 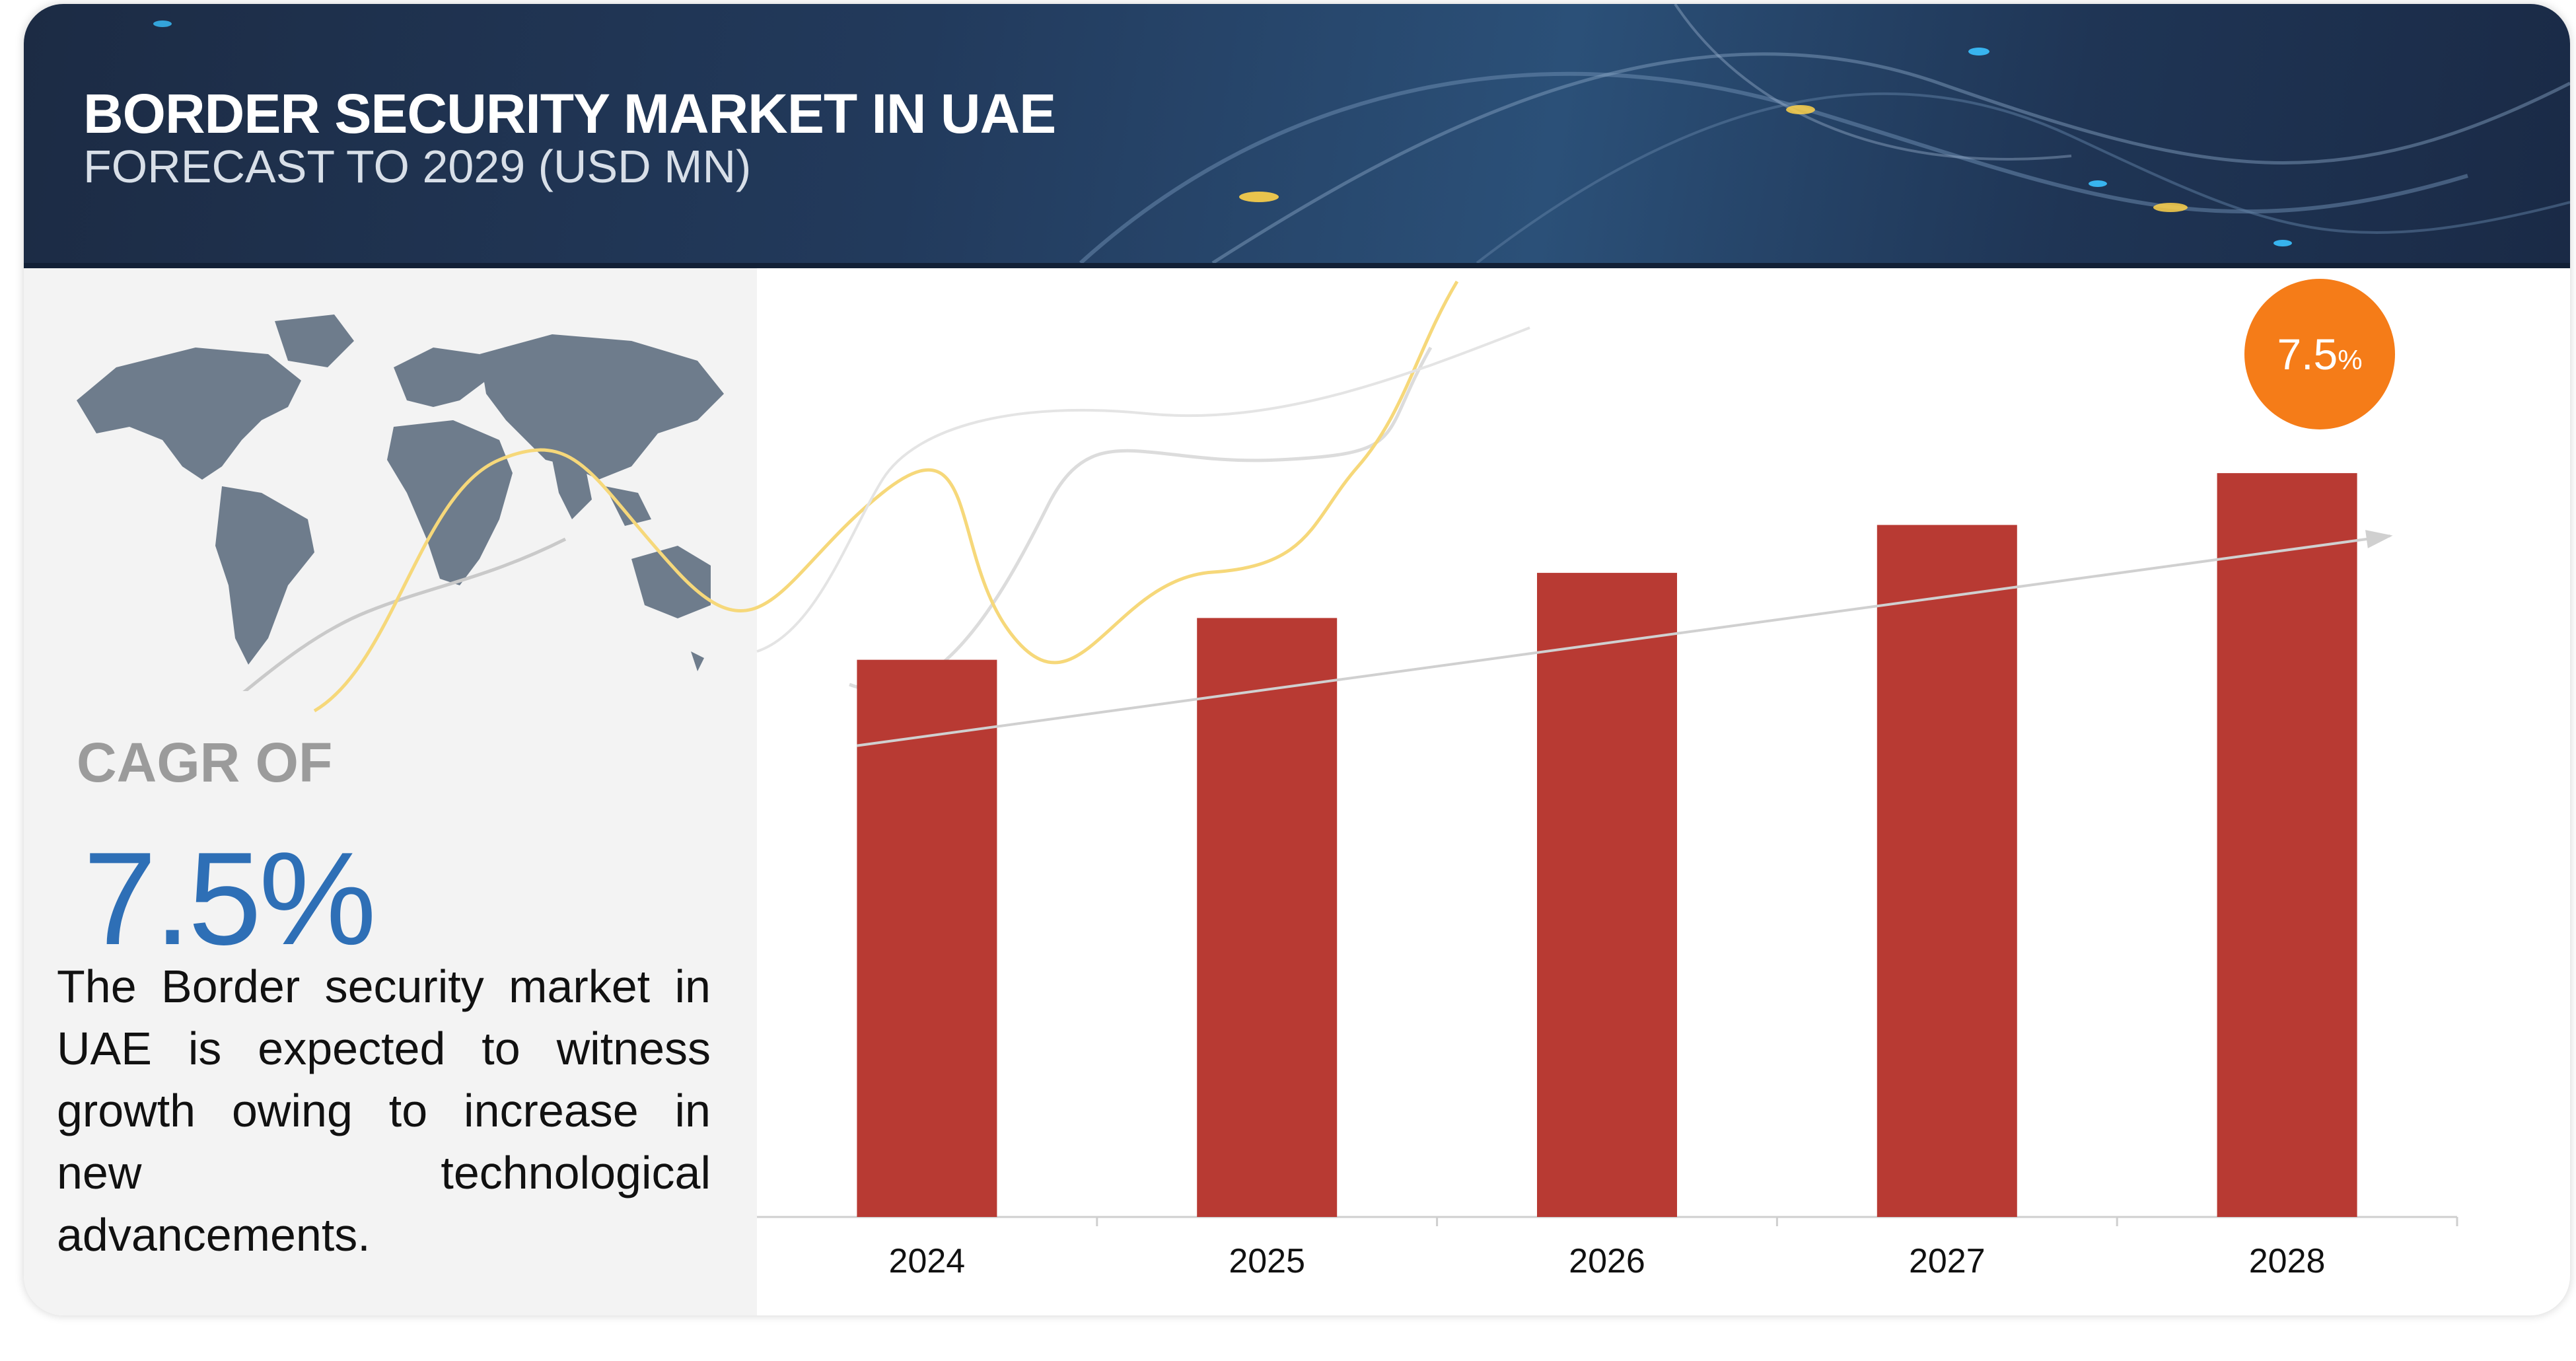 What do you see at coordinates (205, 762) in the screenshot?
I see `cagr-label: CAGR OF` at bounding box center [205, 762].